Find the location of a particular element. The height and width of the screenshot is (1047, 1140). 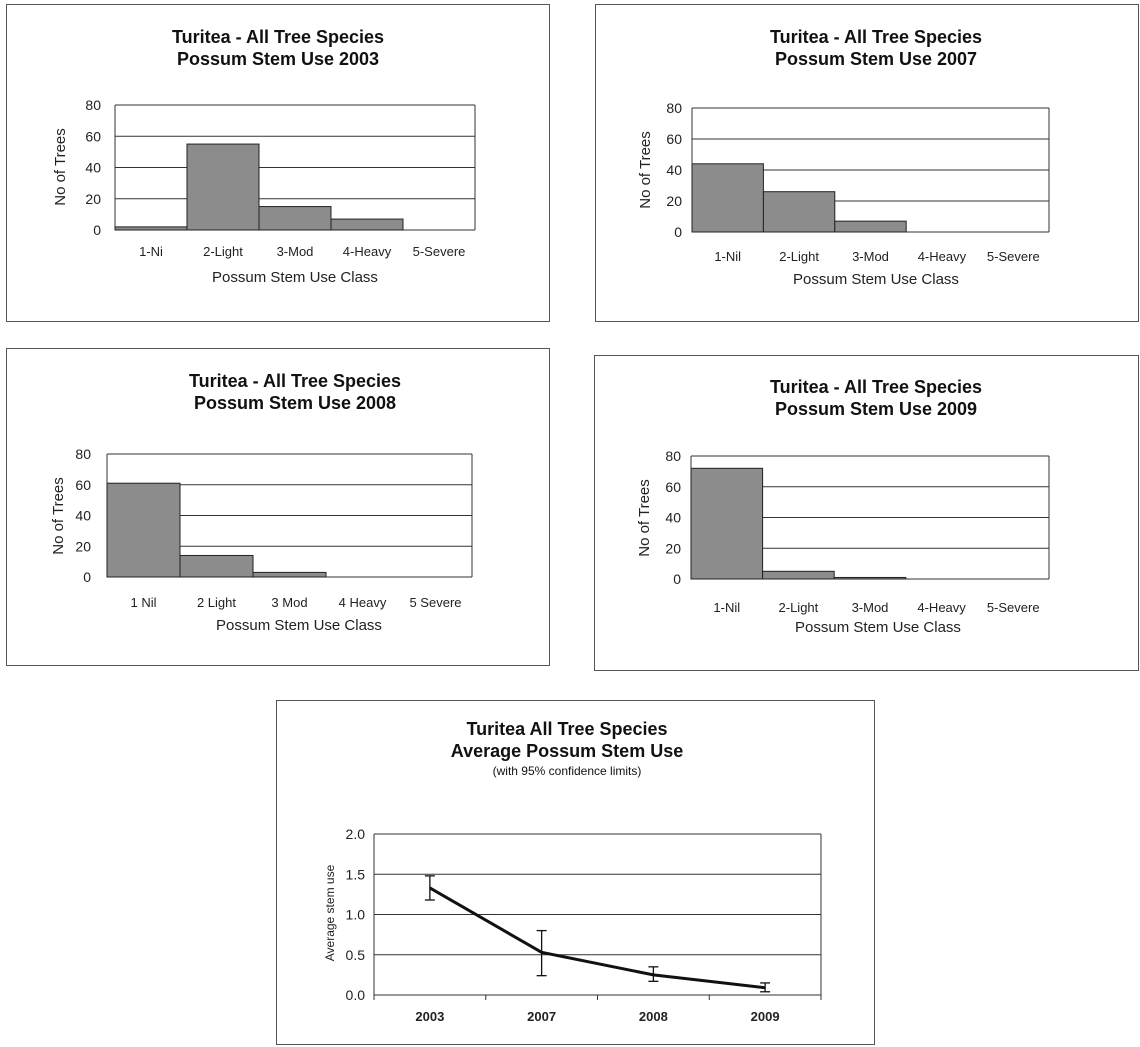

y-tick-label: 2.0 is located at coordinates (356, 834).